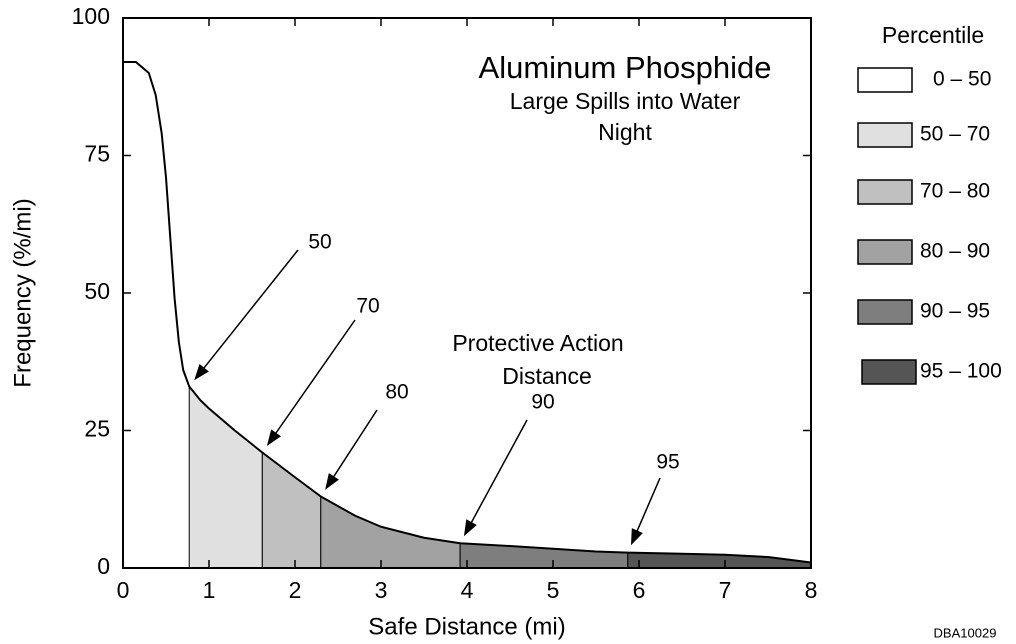 This screenshot has width=1016, height=644. I want to click on legend-label: 80 – 90, so click(955, 251).